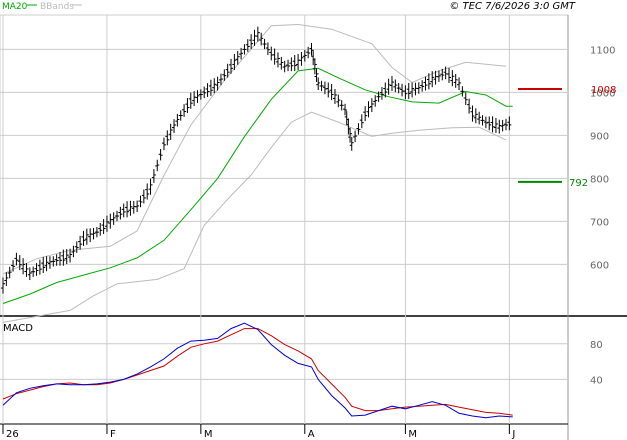 The image size is (627, 440). I want to click on price-y-tick-label: 800, so click(599, 179).